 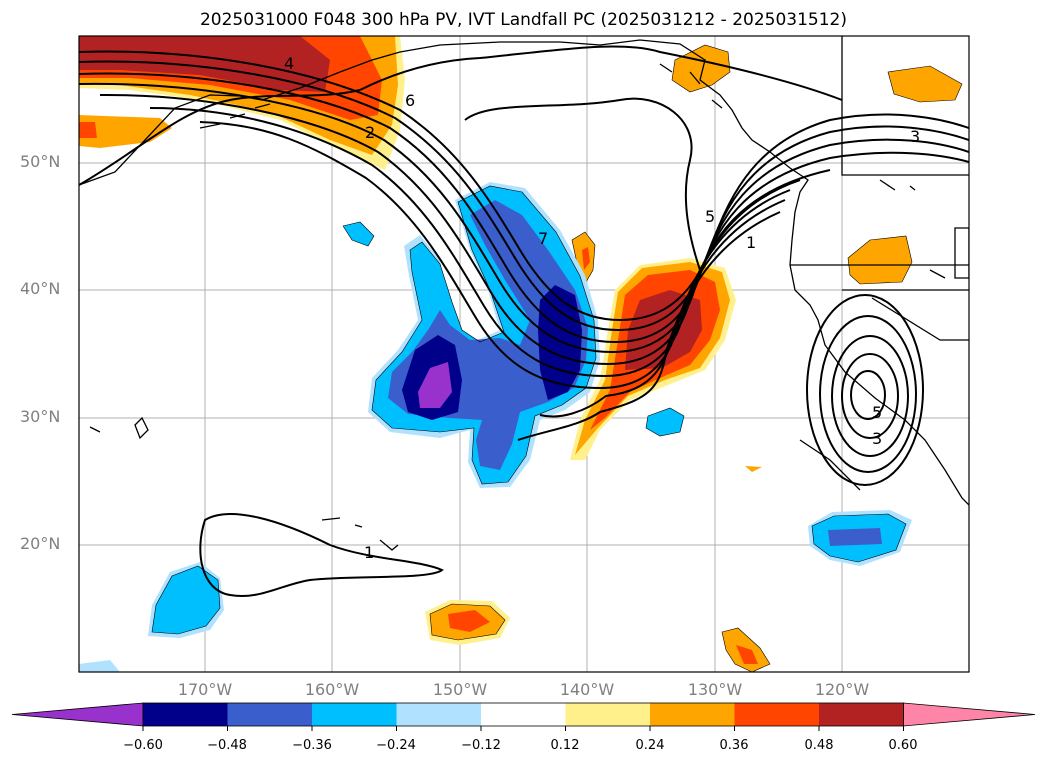 What do you see at coordinates (903, 745) in the screenshot?
I see `colorbar-tick-label: 0.60` at bounding box center [903, 745].